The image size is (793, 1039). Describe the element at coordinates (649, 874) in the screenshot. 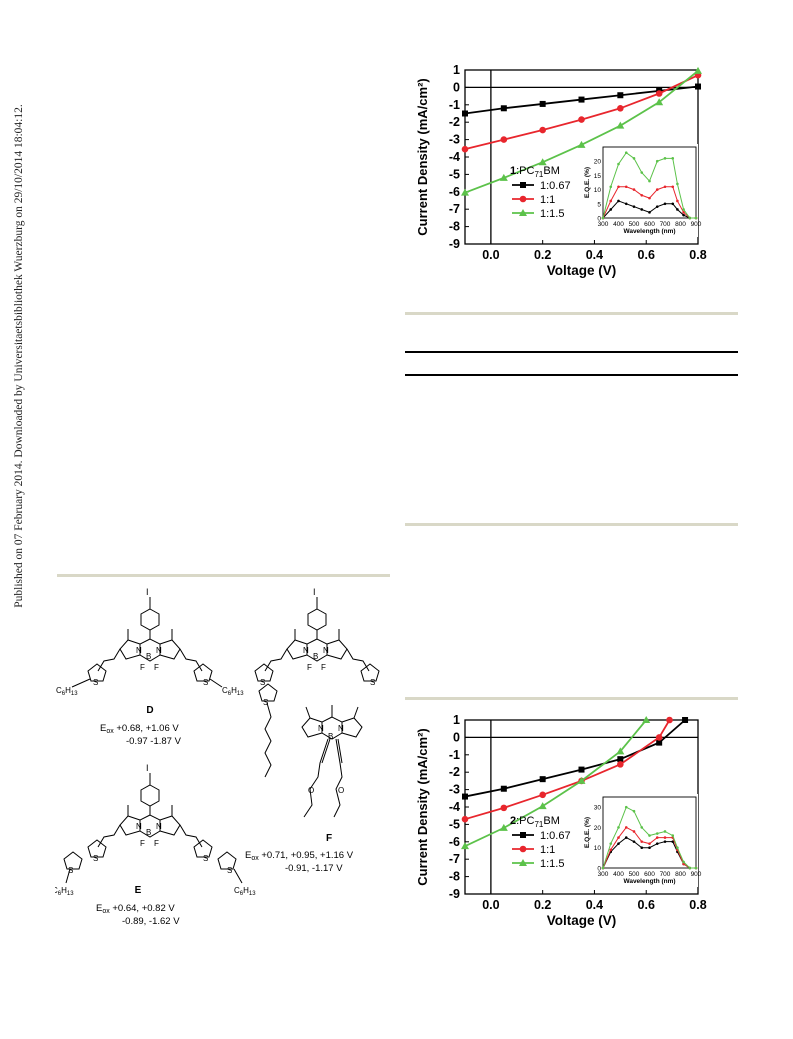

I see `inset-x-tick-label: 600` at that location.